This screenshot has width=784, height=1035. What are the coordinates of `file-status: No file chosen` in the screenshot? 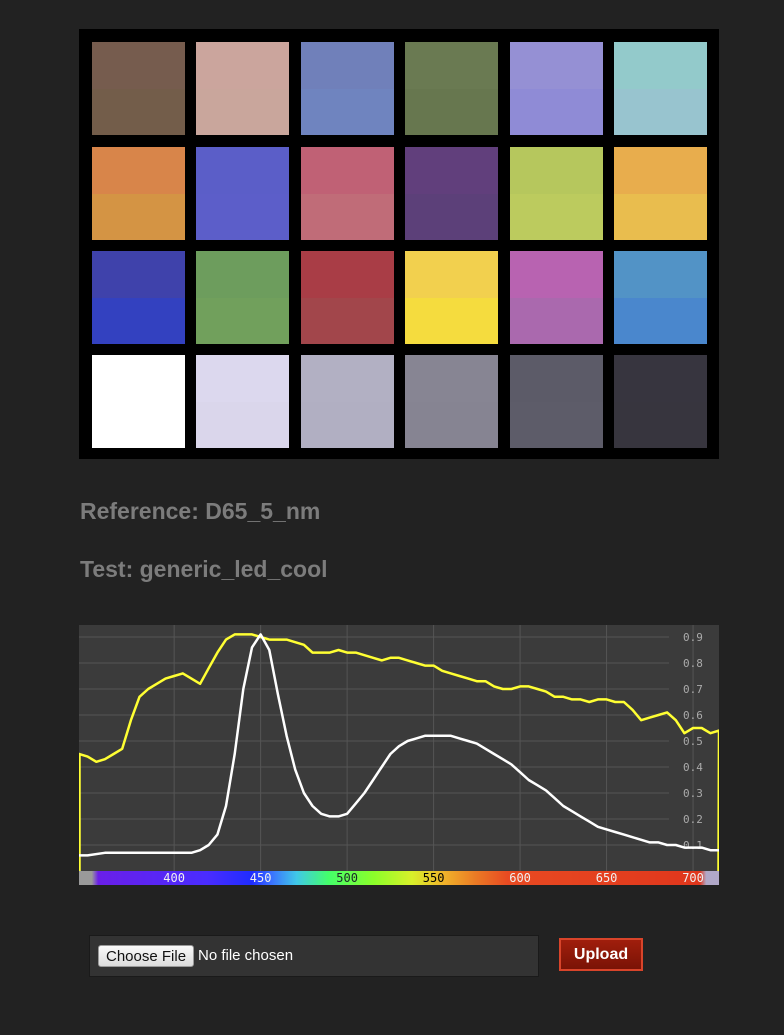 It's located at (246, 955).